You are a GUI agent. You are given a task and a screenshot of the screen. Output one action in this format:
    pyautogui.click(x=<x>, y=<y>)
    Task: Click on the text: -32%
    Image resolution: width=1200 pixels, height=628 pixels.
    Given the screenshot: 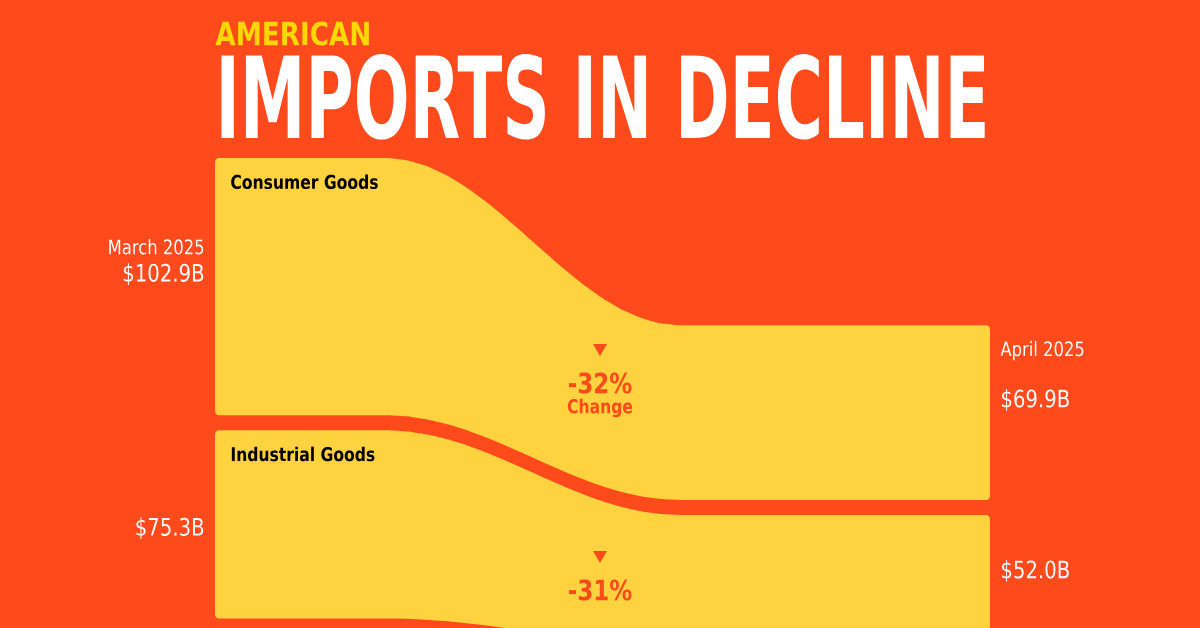 What is the action you would take?
    pyautogui.click(x=600, y=383)
    